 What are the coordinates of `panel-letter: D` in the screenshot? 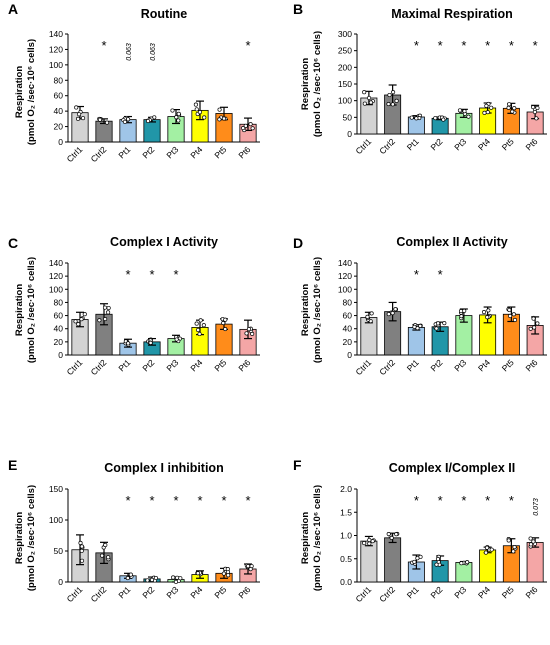 It's located at (298, 243).